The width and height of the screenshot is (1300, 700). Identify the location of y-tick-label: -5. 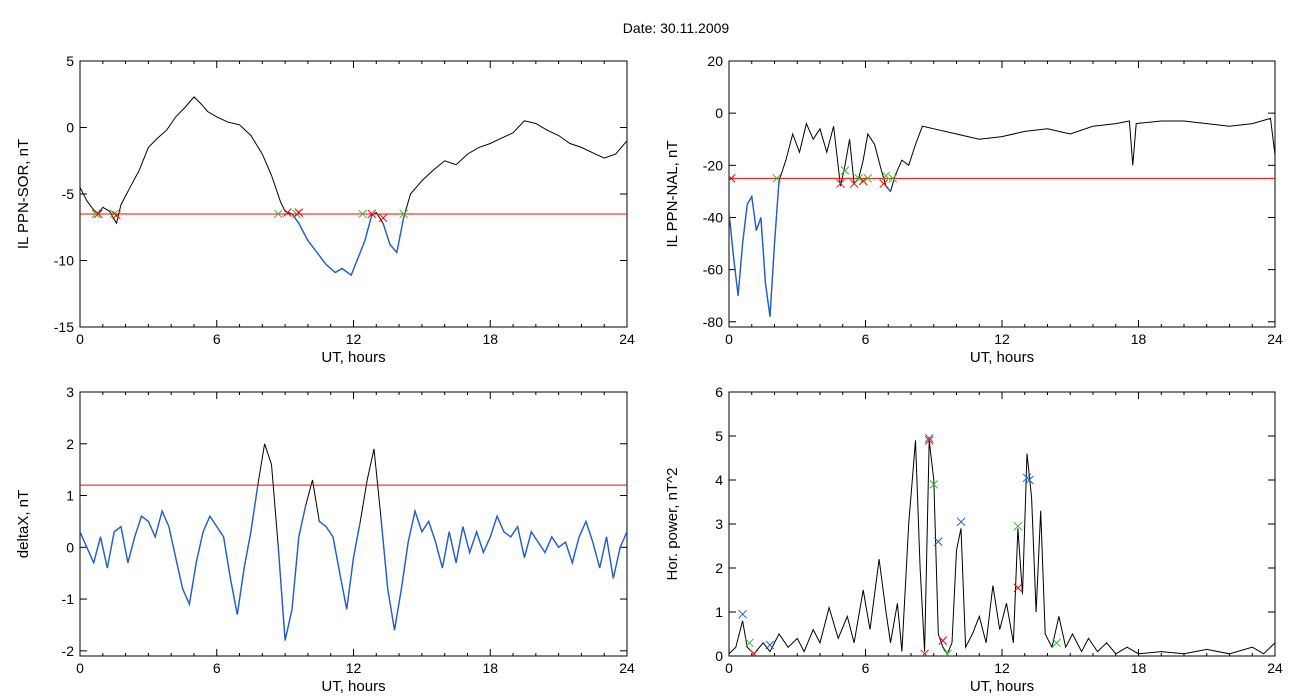
(68, 194).